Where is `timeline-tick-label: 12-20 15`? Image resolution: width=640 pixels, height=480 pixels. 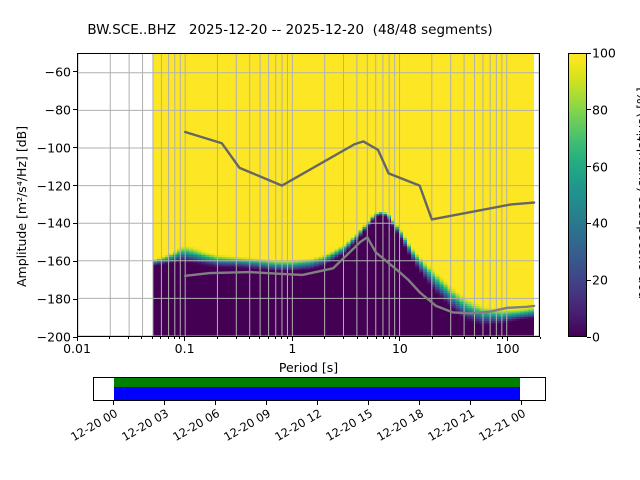 timeline-tick-label: 12-20 15 is located at coordinates (349, 425).